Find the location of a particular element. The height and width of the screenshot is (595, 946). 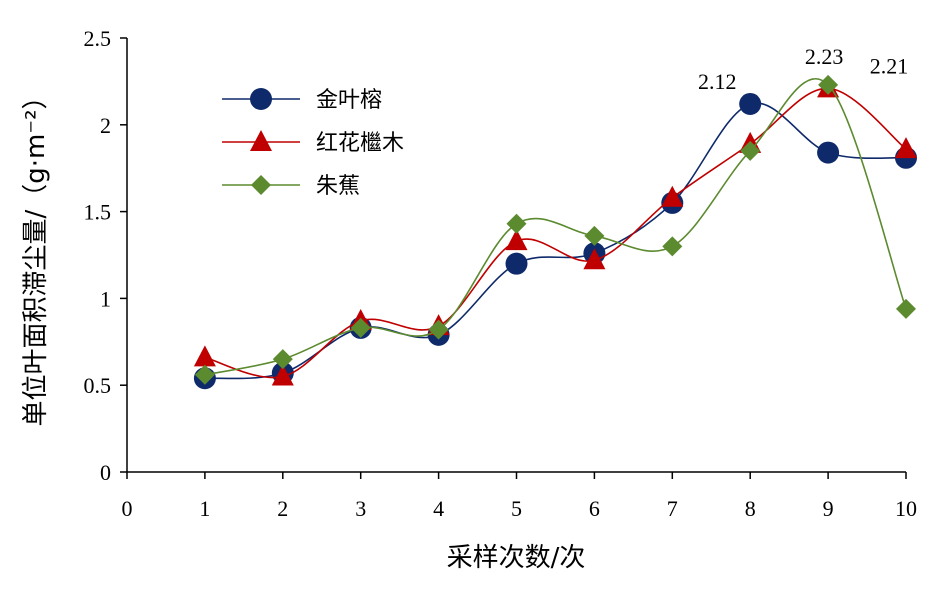

y-tick-label: 1.5 is located at coordinates (98, 212).